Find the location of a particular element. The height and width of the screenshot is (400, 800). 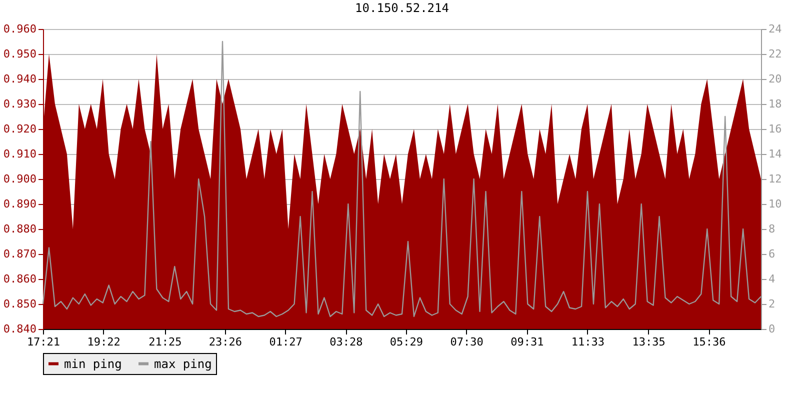

y-tick-label: 0.880 is located at coordinates (19, 229).